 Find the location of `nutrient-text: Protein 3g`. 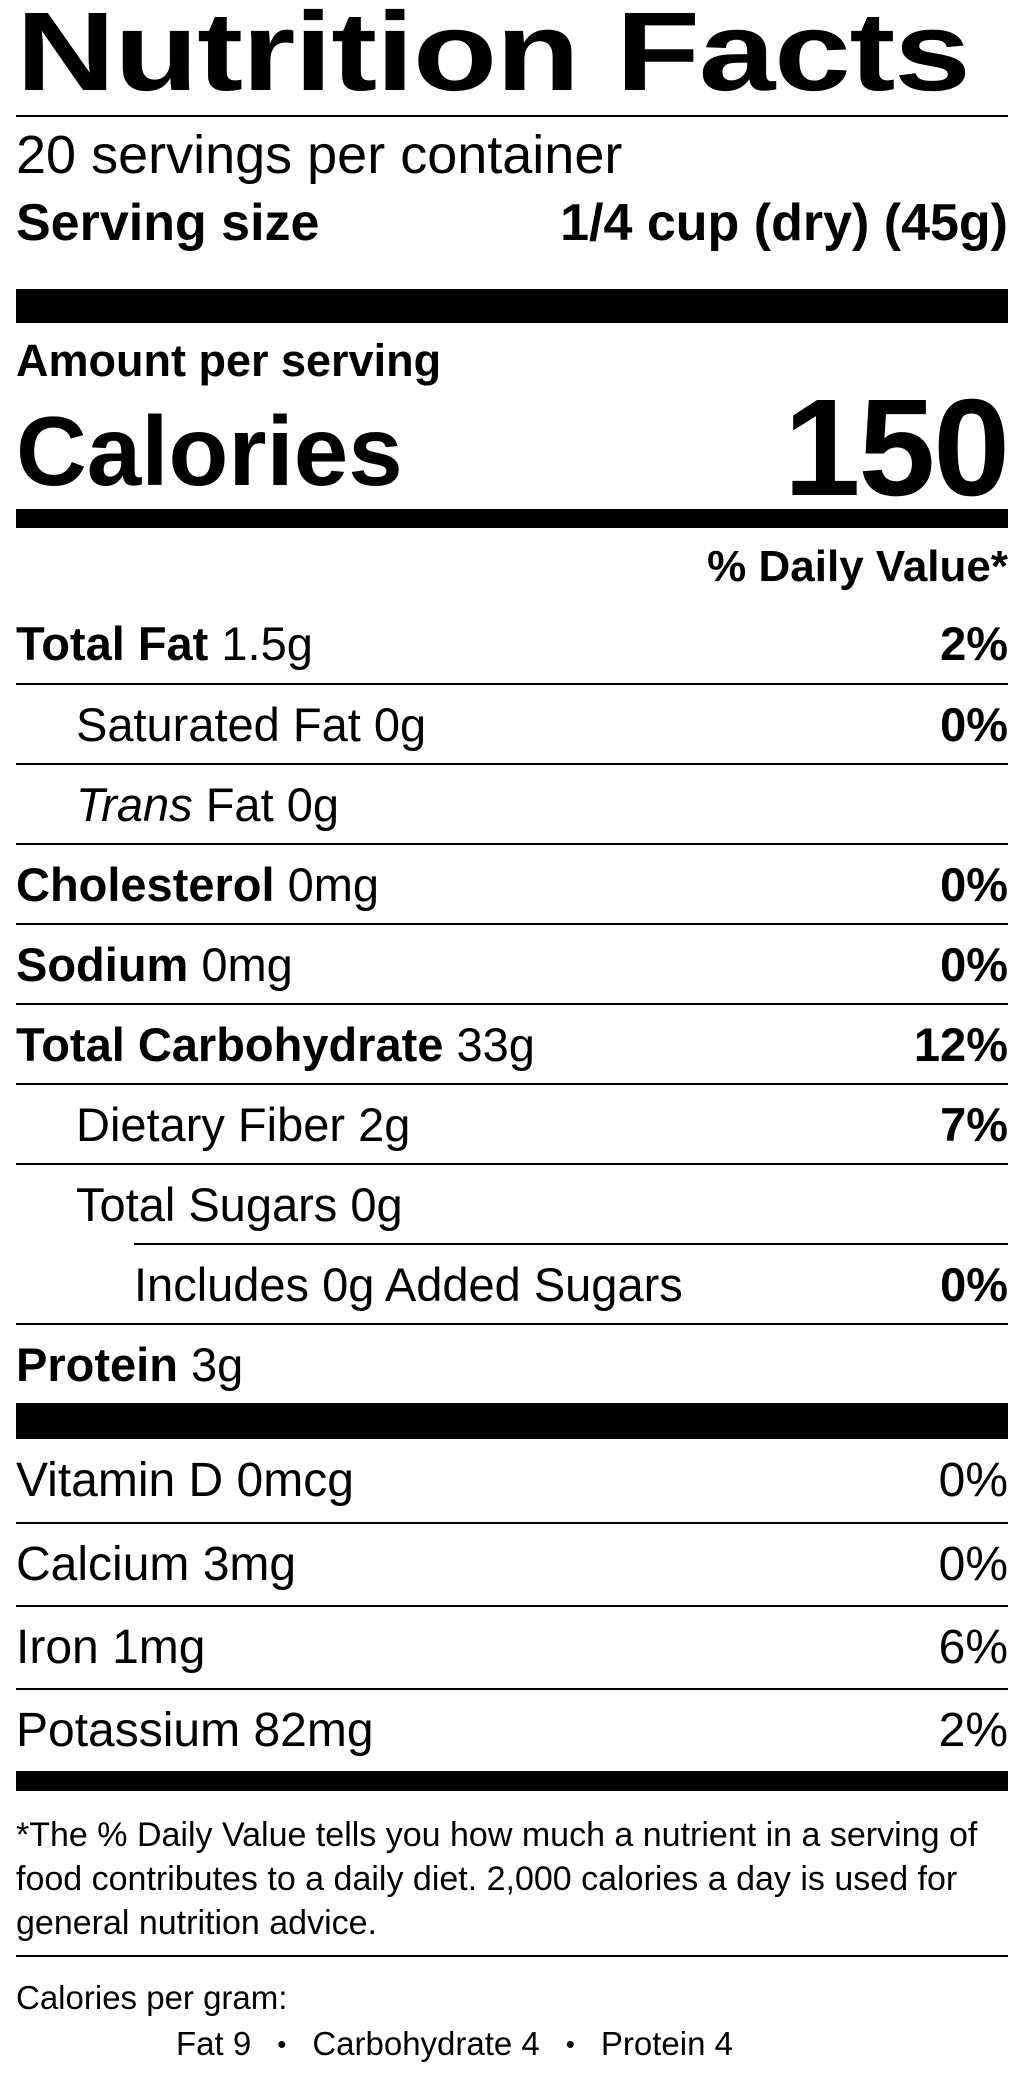

nutrient-text: Protein 3g is located at coordinates (129, 1364).